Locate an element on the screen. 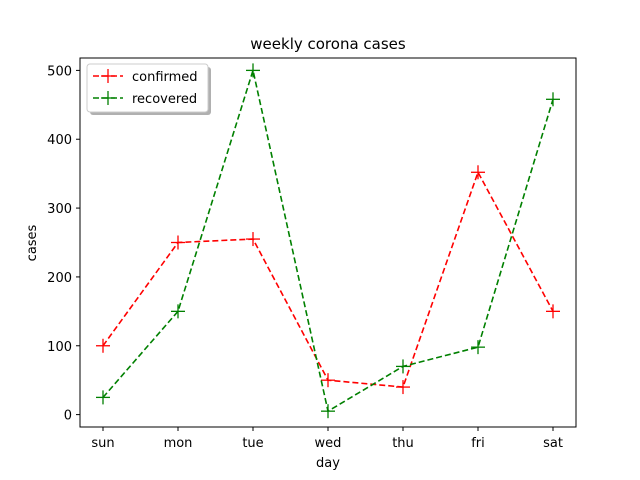 Image resolution: width=640 pixels, height=480 pixels. legend-box is located at coordinates (147, 88).